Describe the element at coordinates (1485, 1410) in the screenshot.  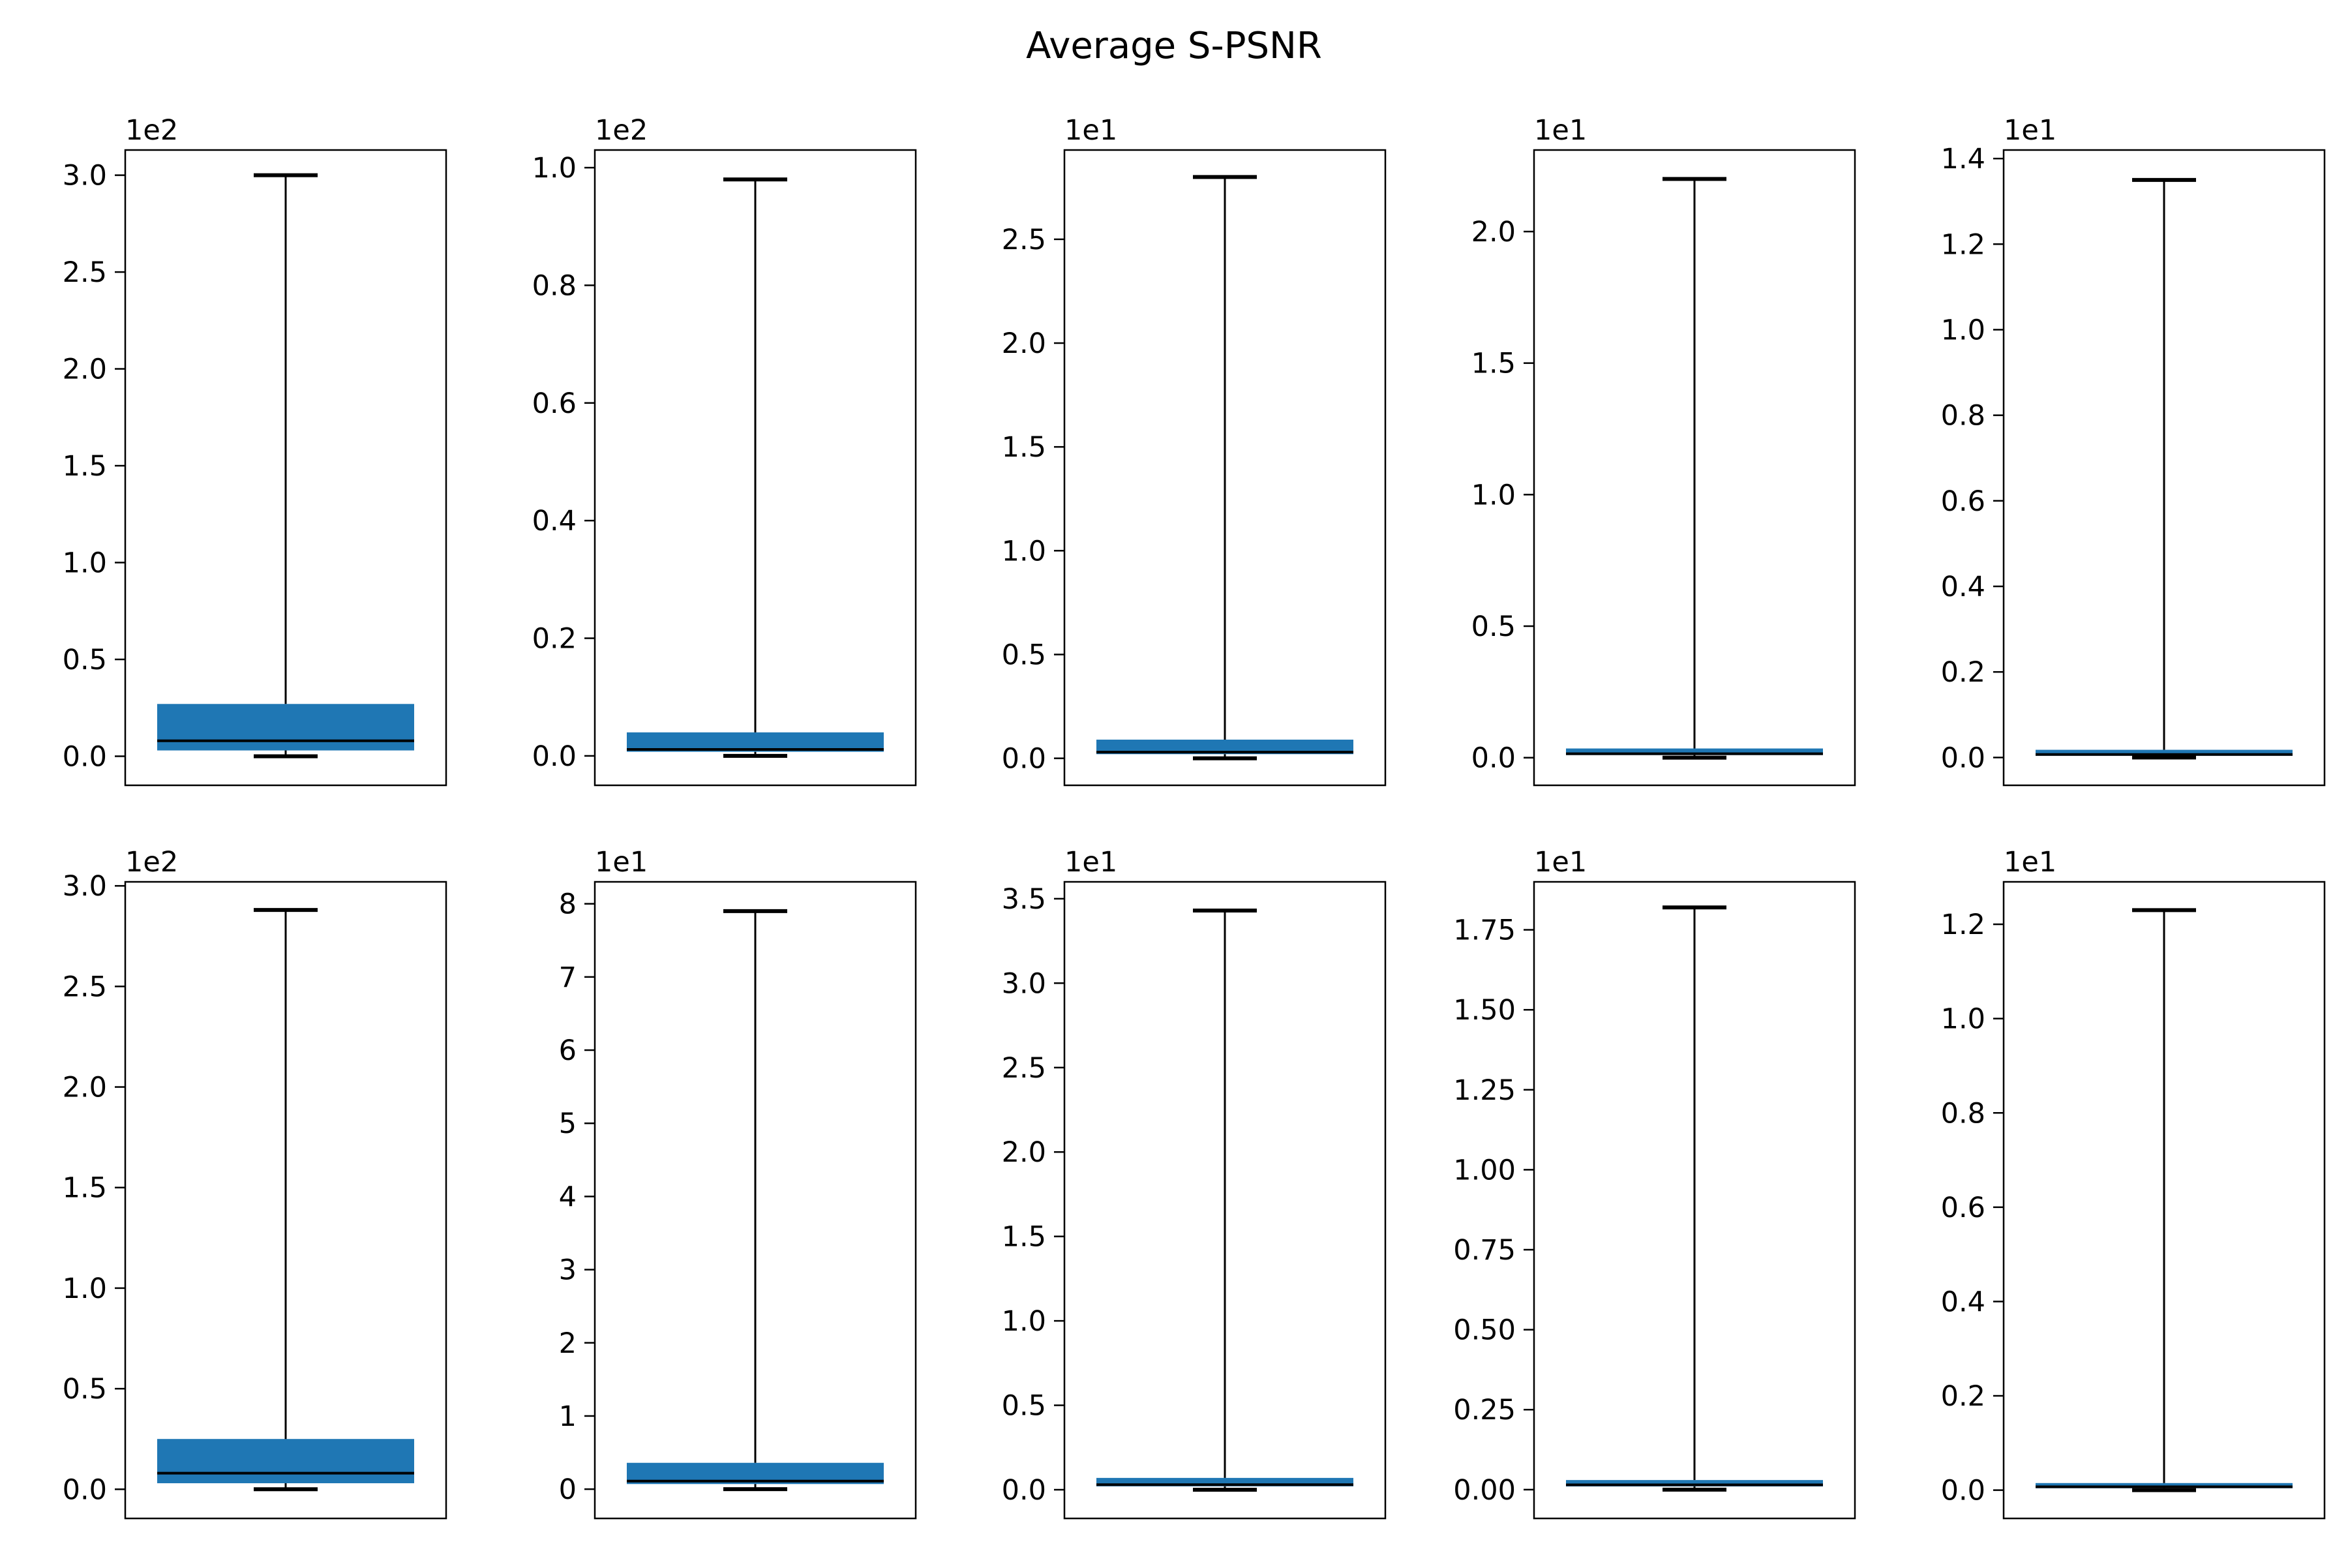
I see `y-tick-label: 0.25` at that location.